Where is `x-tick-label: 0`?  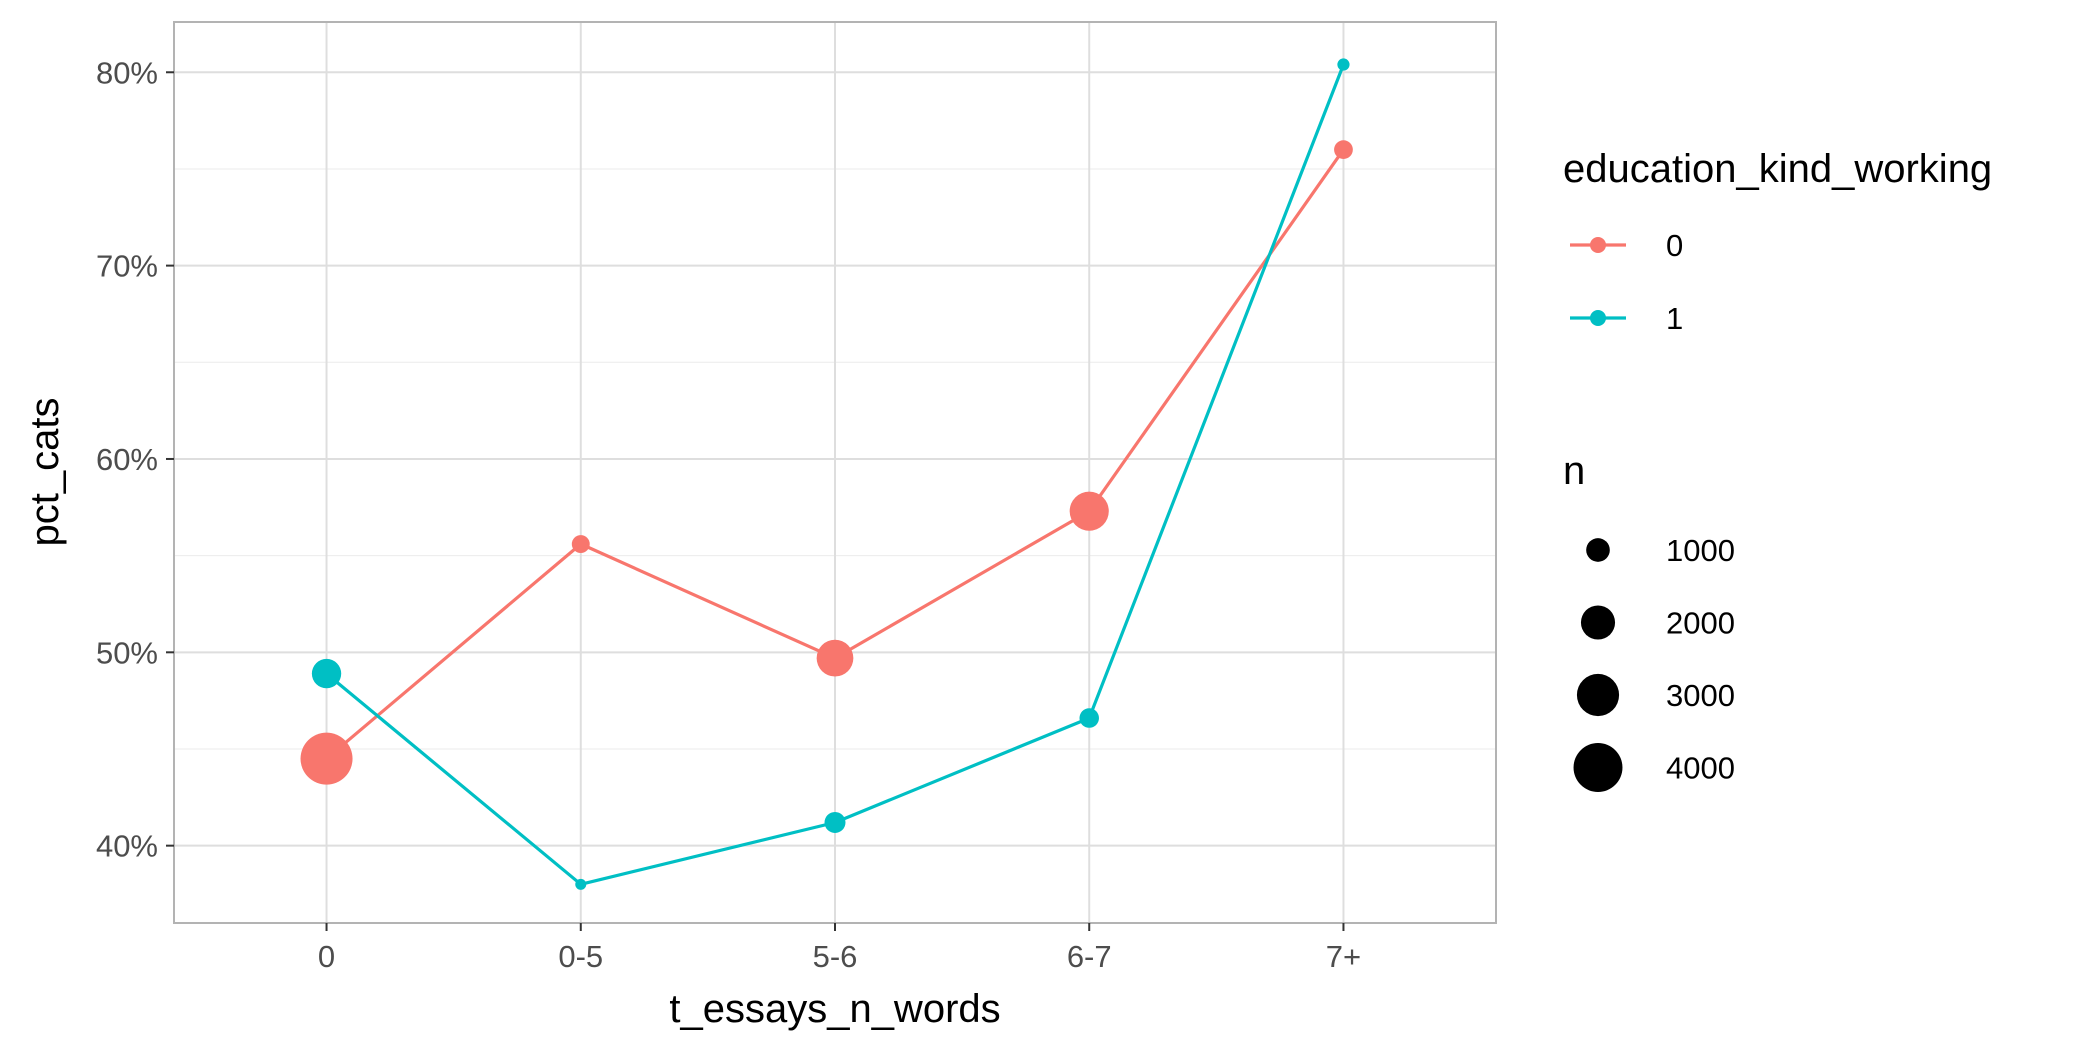 x-tick-label: 0 is located at coordinates (326, 956).